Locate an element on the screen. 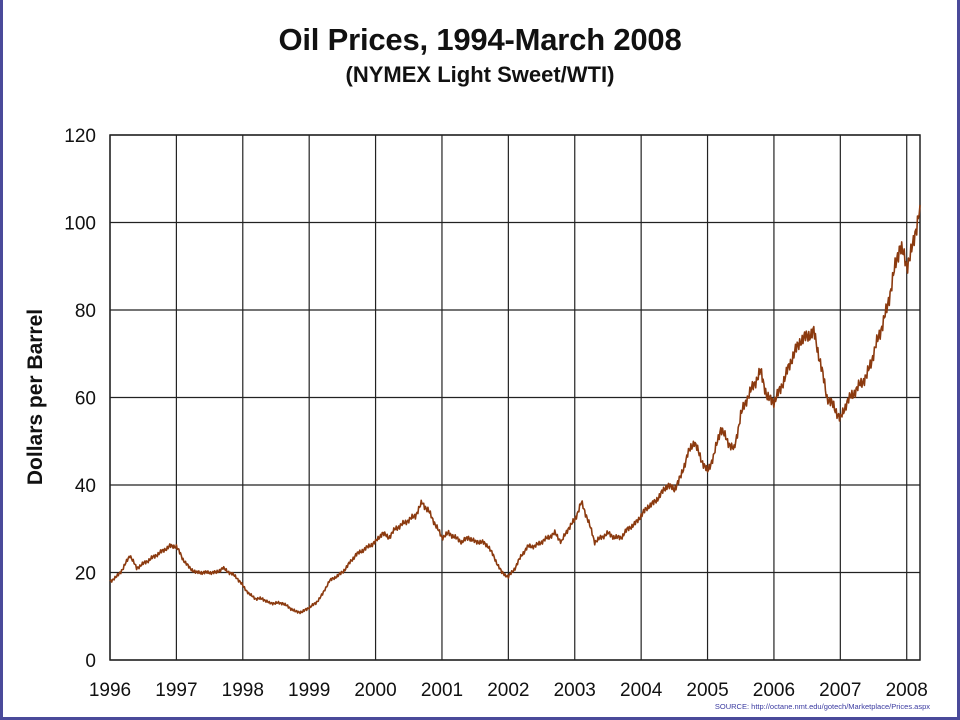 The image size is (960, 720). x-tick-label: 2004 is located at coordinates (641, 690).